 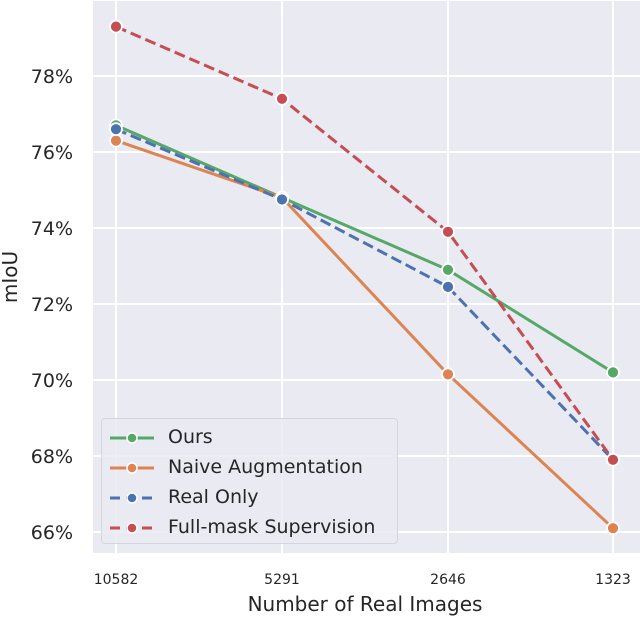 I want to click on y-axis-ticks: 66% 68% 70% 72% 74% 76% 78%, so click(x=52, y=305).